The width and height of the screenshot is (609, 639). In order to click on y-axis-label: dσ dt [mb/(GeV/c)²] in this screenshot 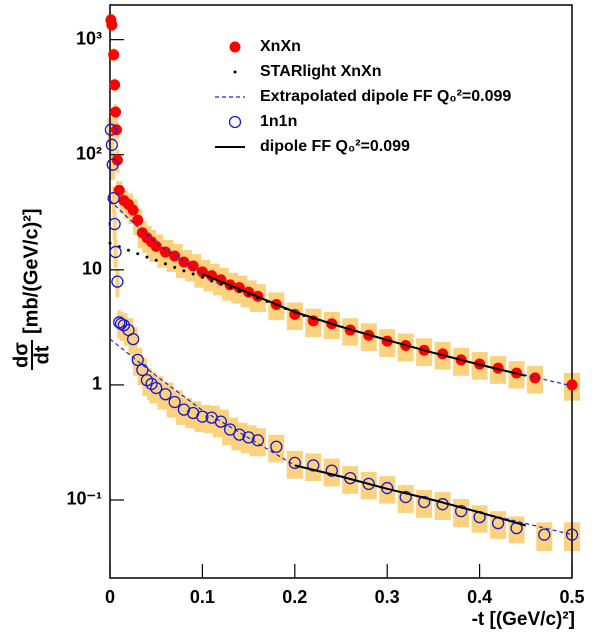, I will do `click(31, 289)`.